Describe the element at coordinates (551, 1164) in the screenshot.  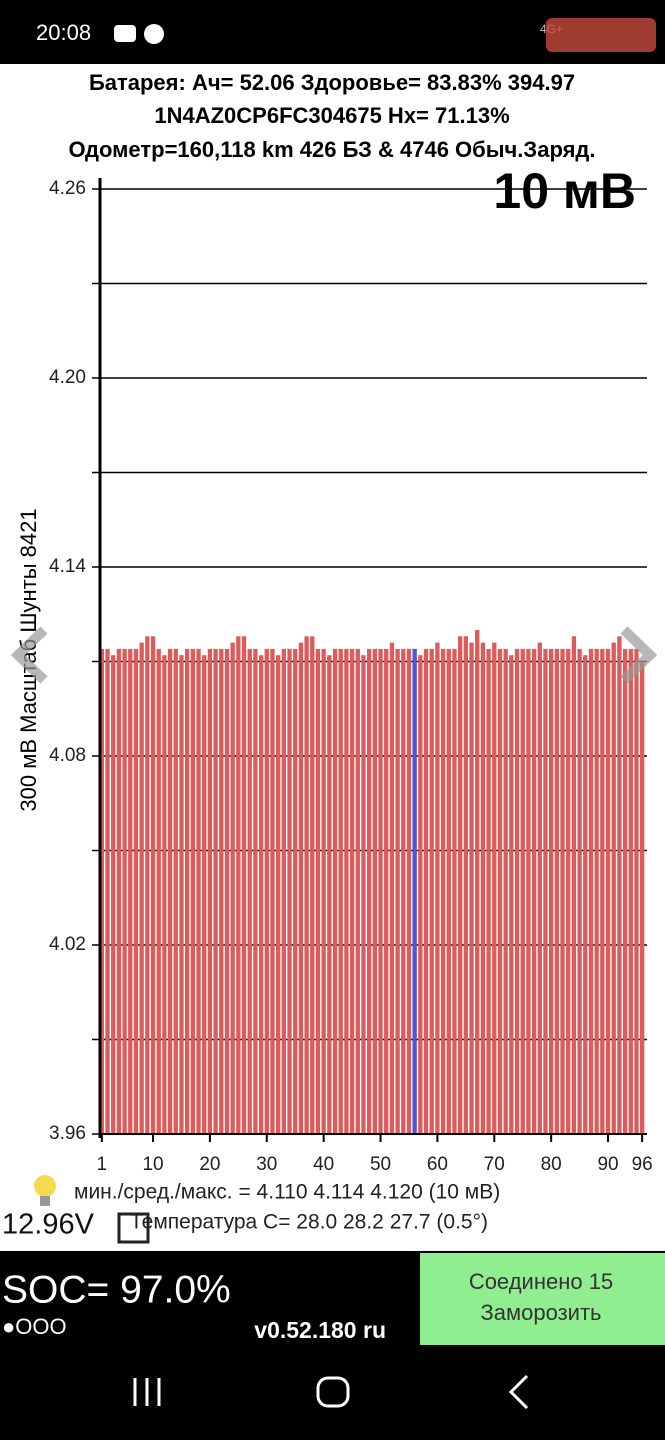
I see `x-tick-label: 80` at that location.